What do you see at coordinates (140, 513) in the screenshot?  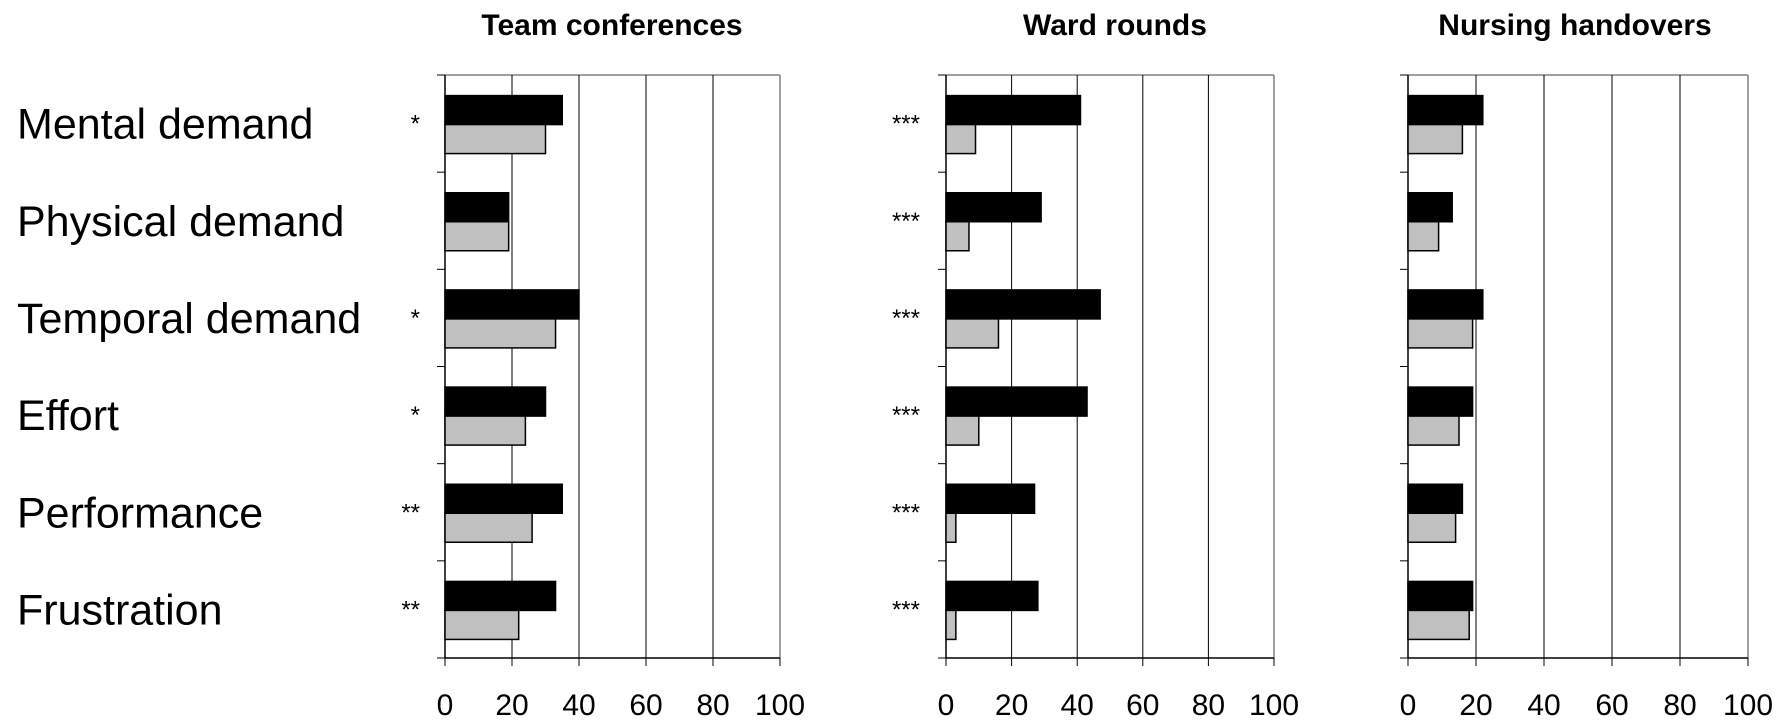 I see `category-label: Performance` at bounding box center [140, 513].